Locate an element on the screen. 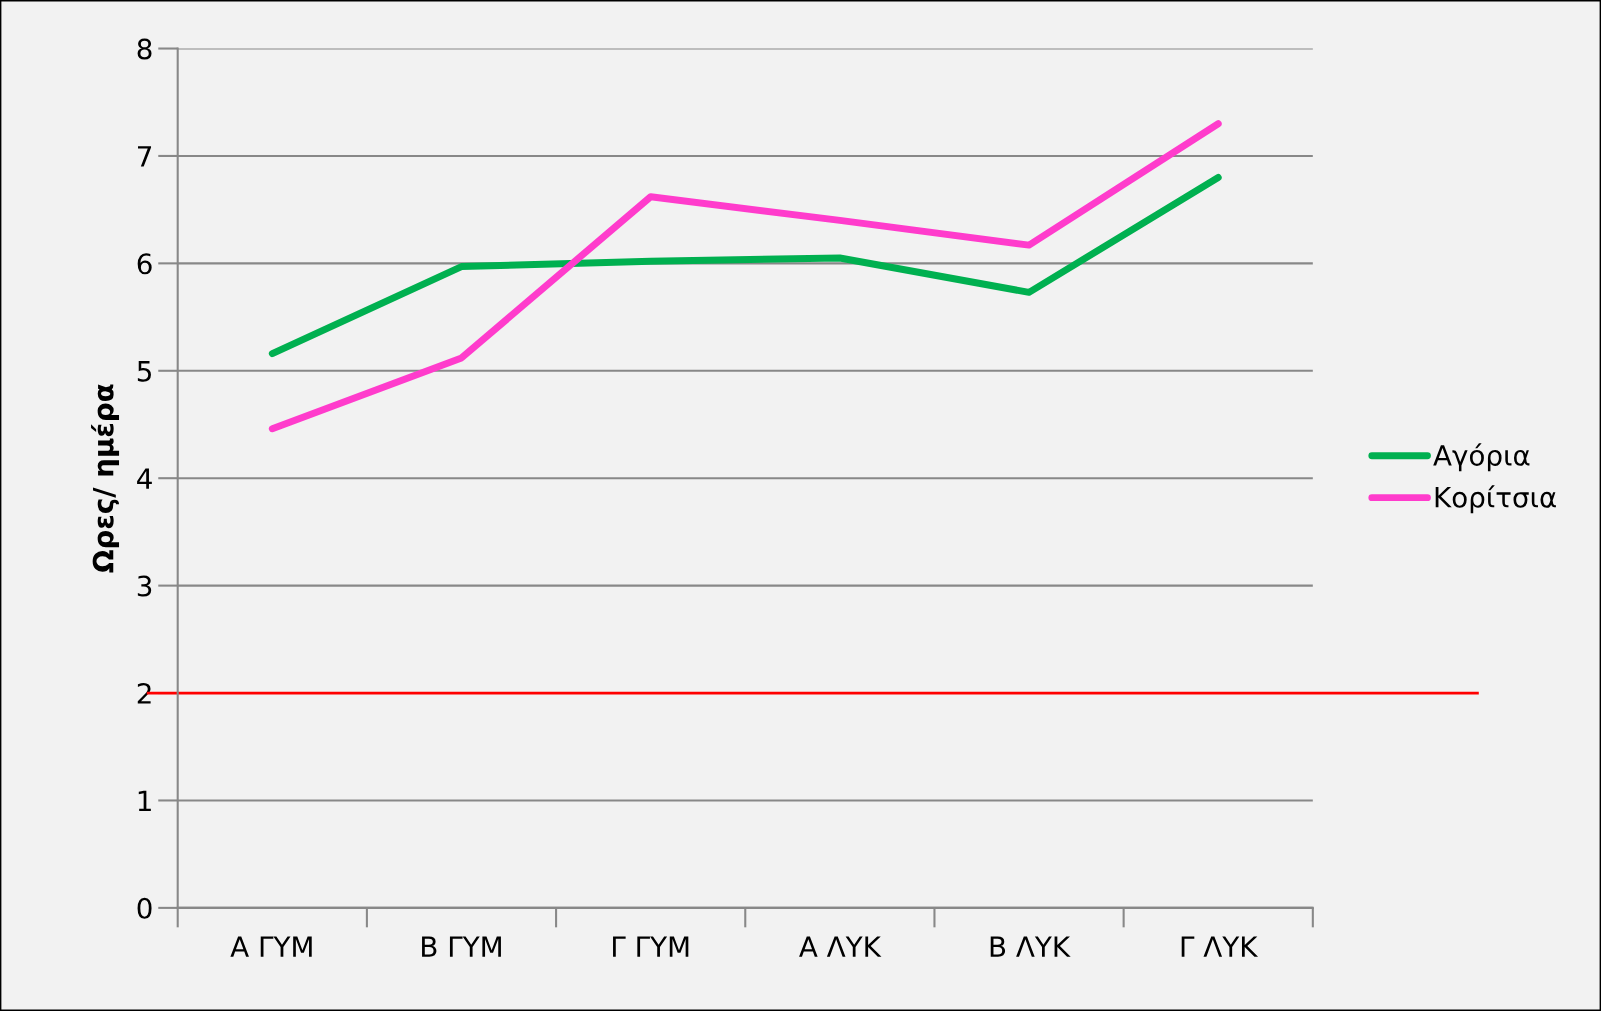 The width and height of the screenshot is (1601, 1011). legend-label: Κορίτσια is located at coordinates (1495, 499).